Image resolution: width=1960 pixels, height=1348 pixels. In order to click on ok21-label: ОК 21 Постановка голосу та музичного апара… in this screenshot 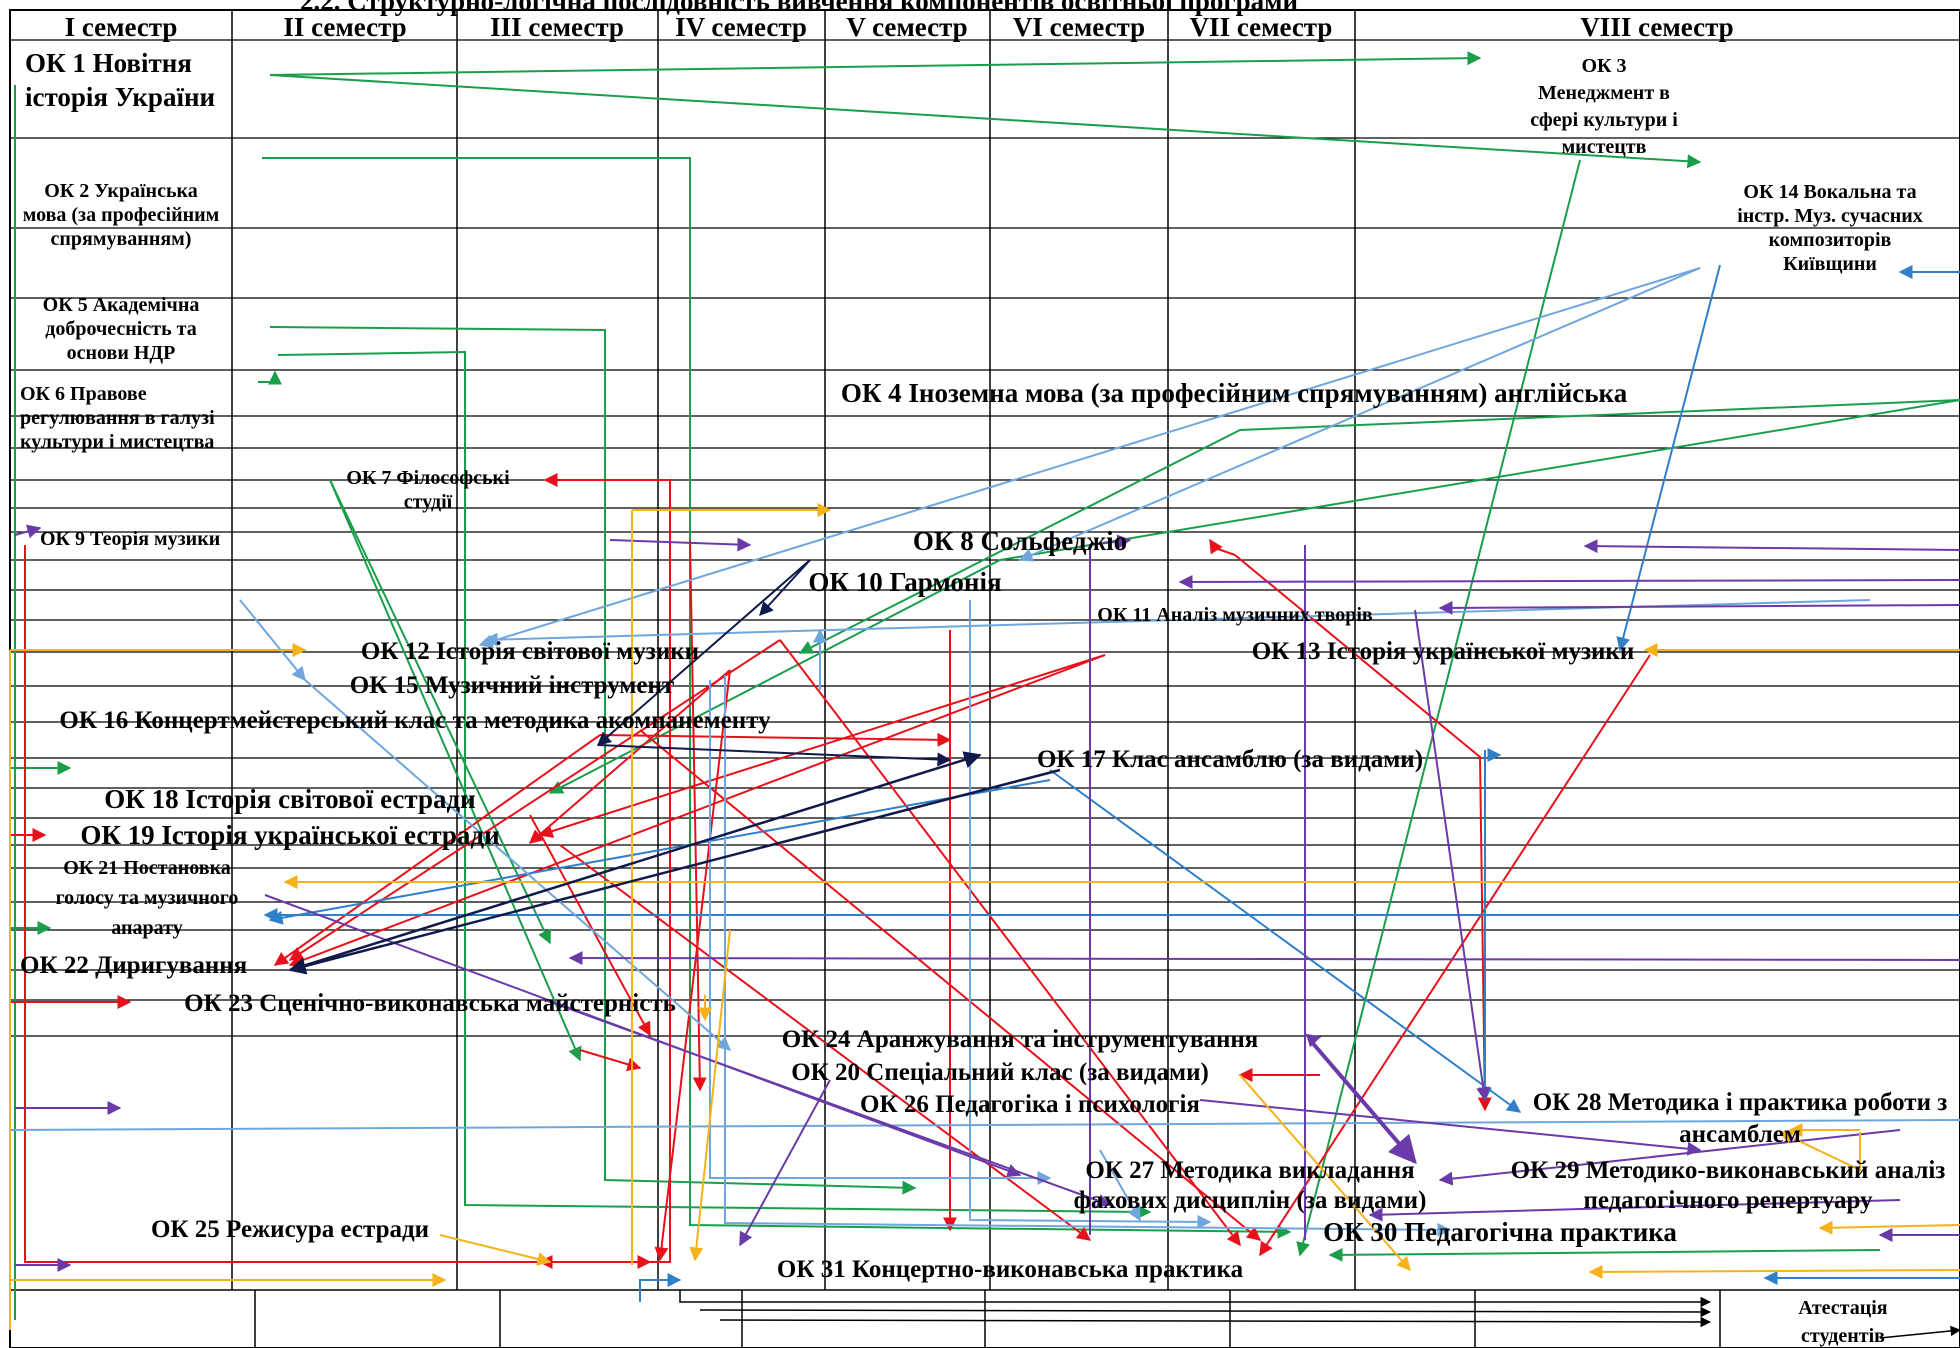, I will do `click(147, 898)`.